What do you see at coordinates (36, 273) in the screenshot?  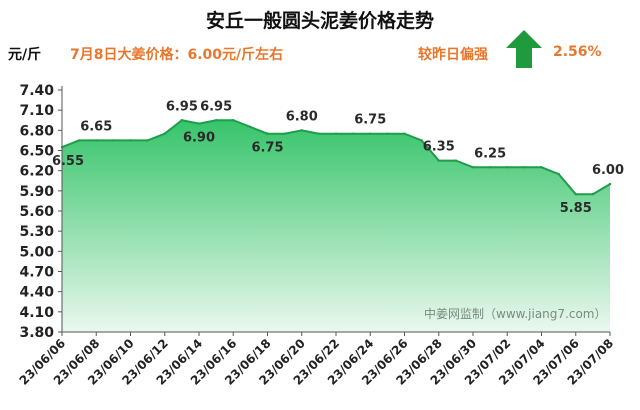 I see `y-tick-label: 4.70` at bounding box center [36, 273].